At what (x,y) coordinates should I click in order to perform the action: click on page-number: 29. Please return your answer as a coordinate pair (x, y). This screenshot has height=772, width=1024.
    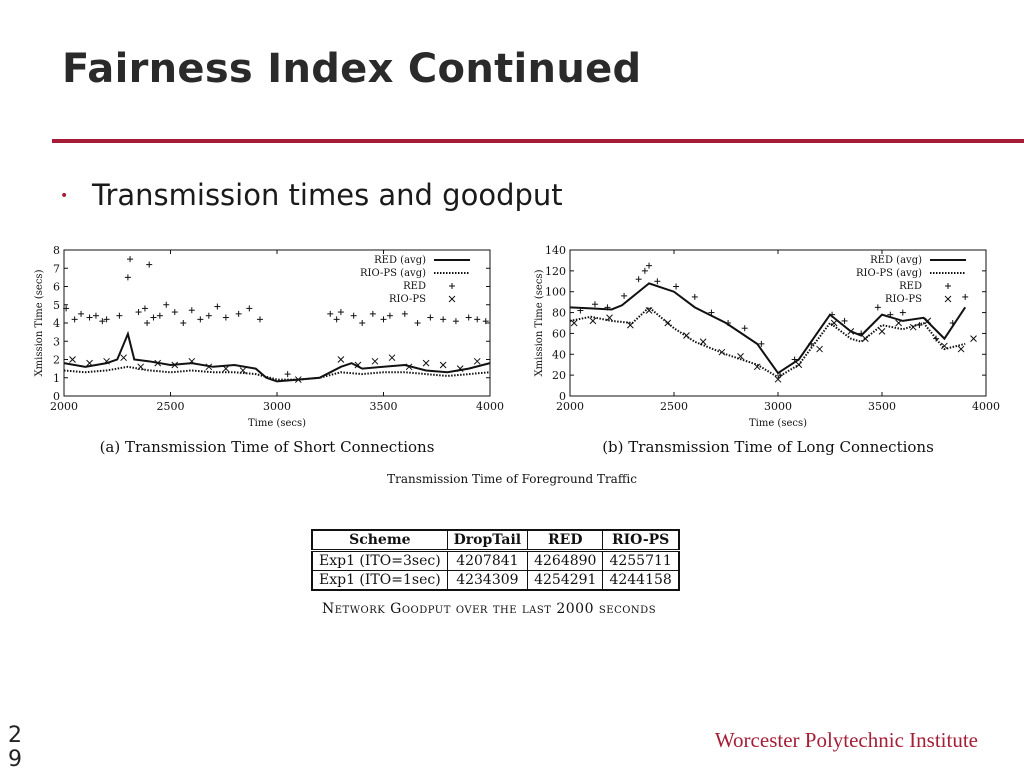
    Looking at the image, I should click on (15, 747).